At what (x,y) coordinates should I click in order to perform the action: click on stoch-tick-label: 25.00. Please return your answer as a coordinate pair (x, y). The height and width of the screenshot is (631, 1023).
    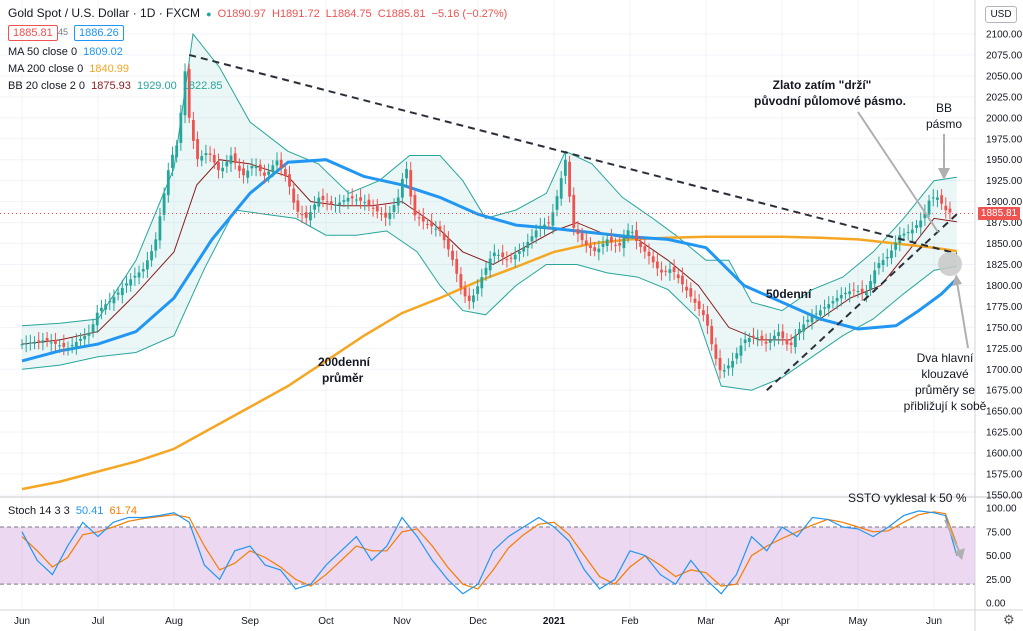
    Looking at the image, I should click on (998, 580).